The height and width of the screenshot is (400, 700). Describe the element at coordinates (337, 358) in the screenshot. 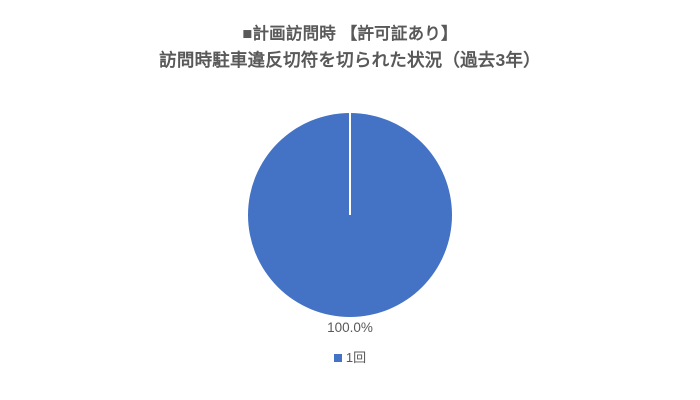

I see `legend-swatch-icon` at that location.